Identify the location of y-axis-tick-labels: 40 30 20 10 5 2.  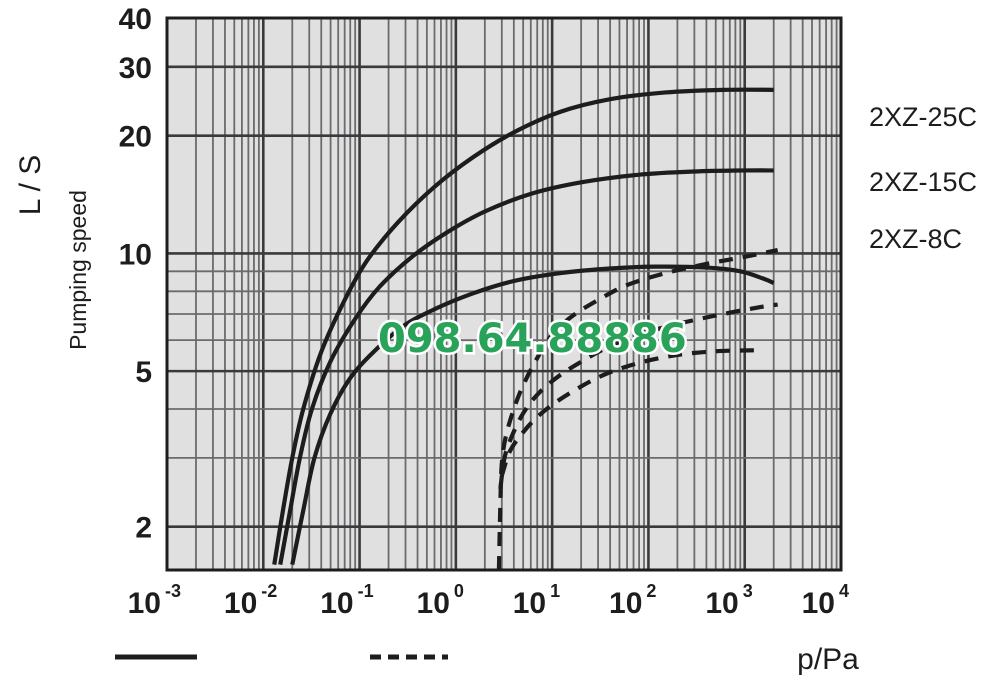
(135, 274).